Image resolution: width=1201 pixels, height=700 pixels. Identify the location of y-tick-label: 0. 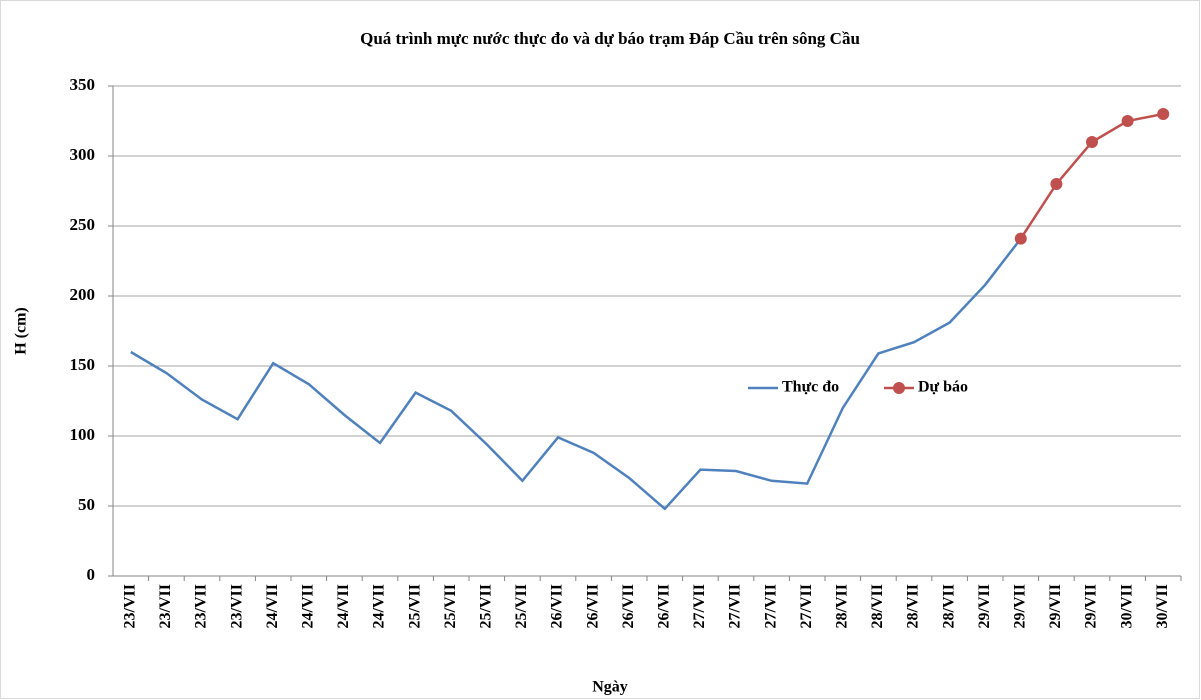
(91, 574).